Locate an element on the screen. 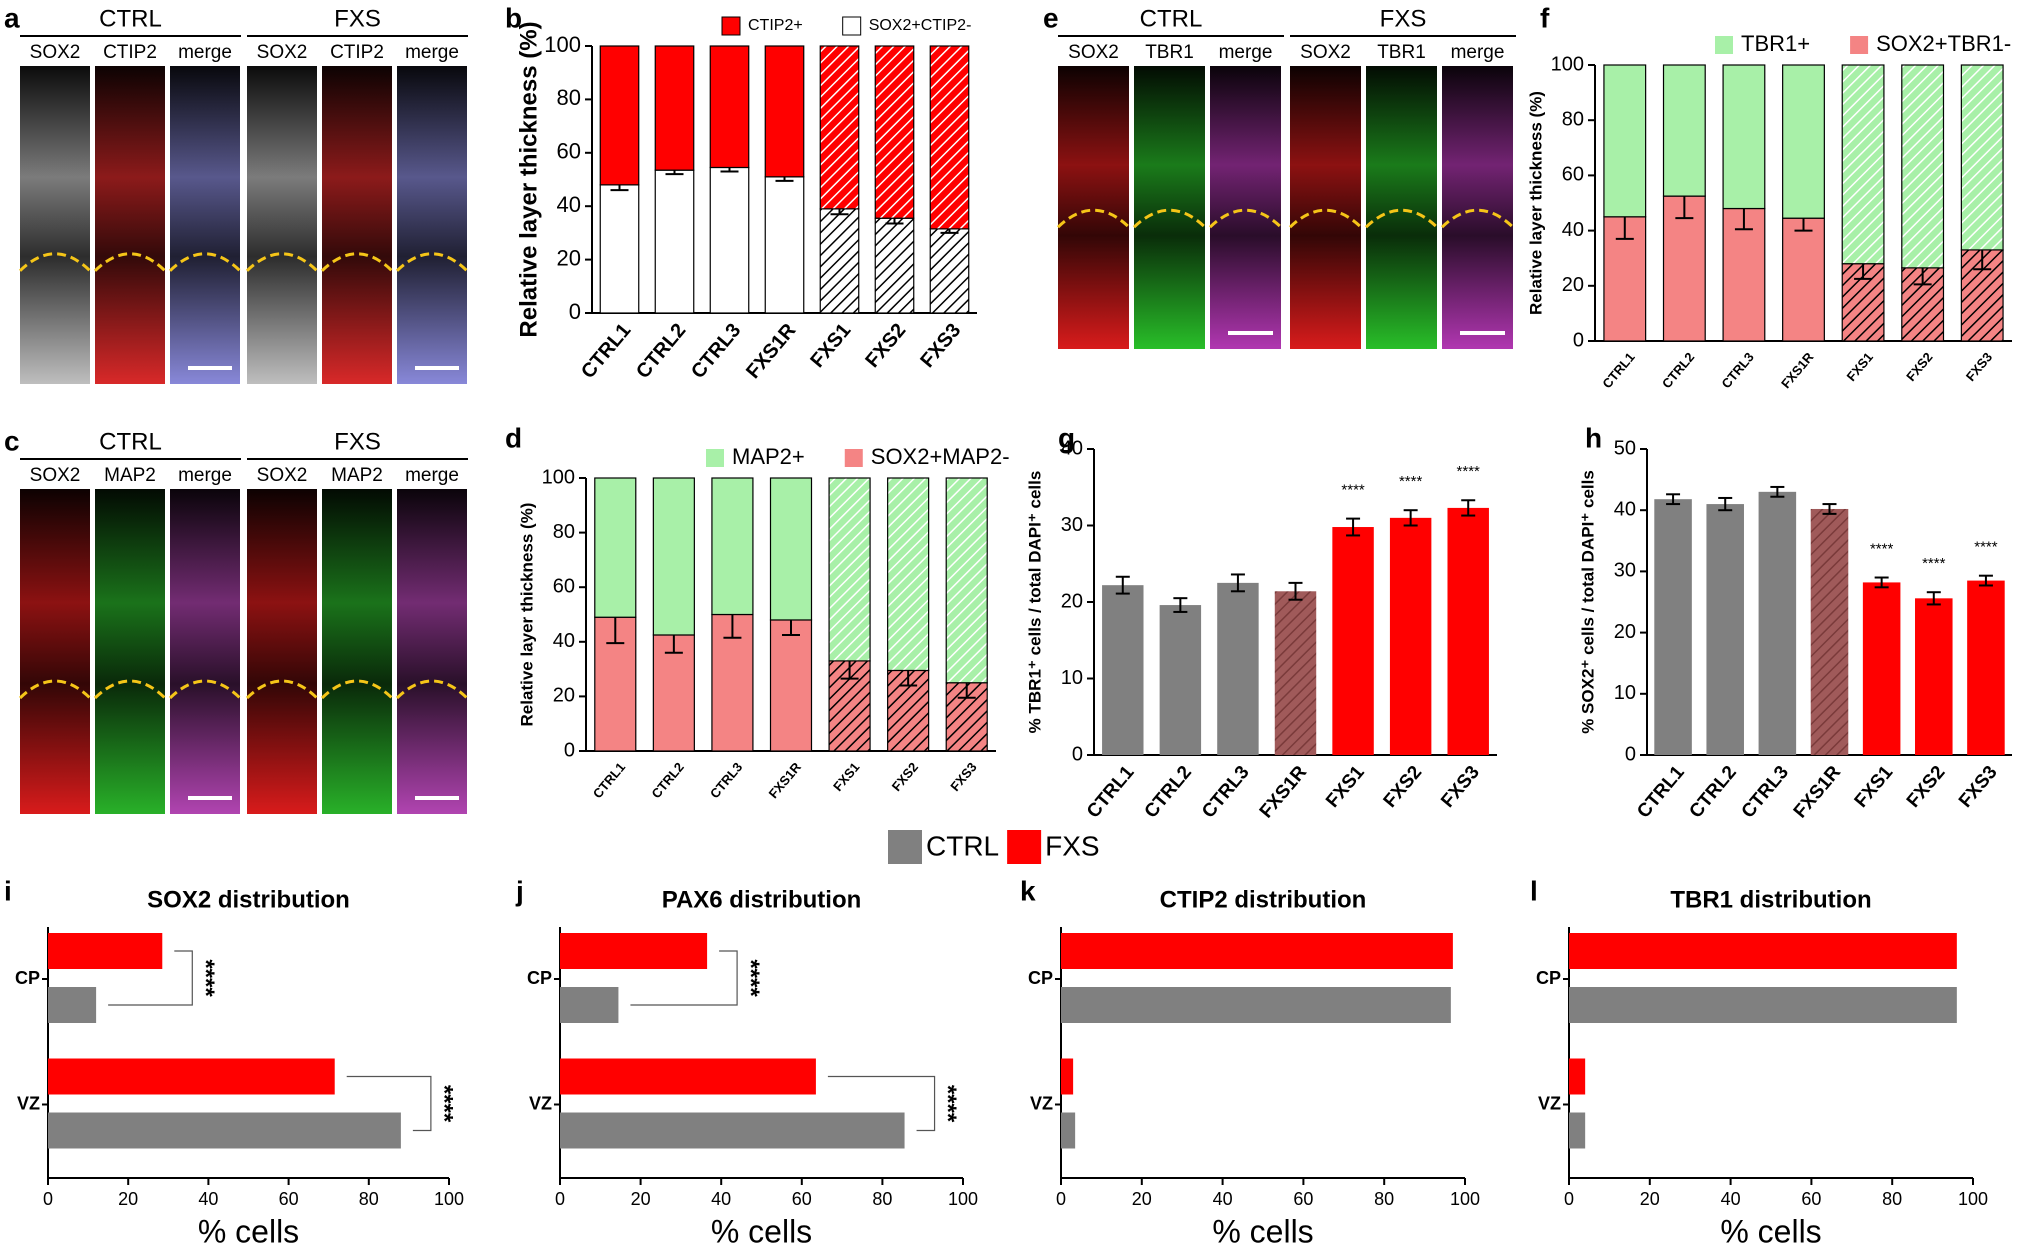  legend-label: SOX2+CTIP2- is located at coordinates (920, 25).